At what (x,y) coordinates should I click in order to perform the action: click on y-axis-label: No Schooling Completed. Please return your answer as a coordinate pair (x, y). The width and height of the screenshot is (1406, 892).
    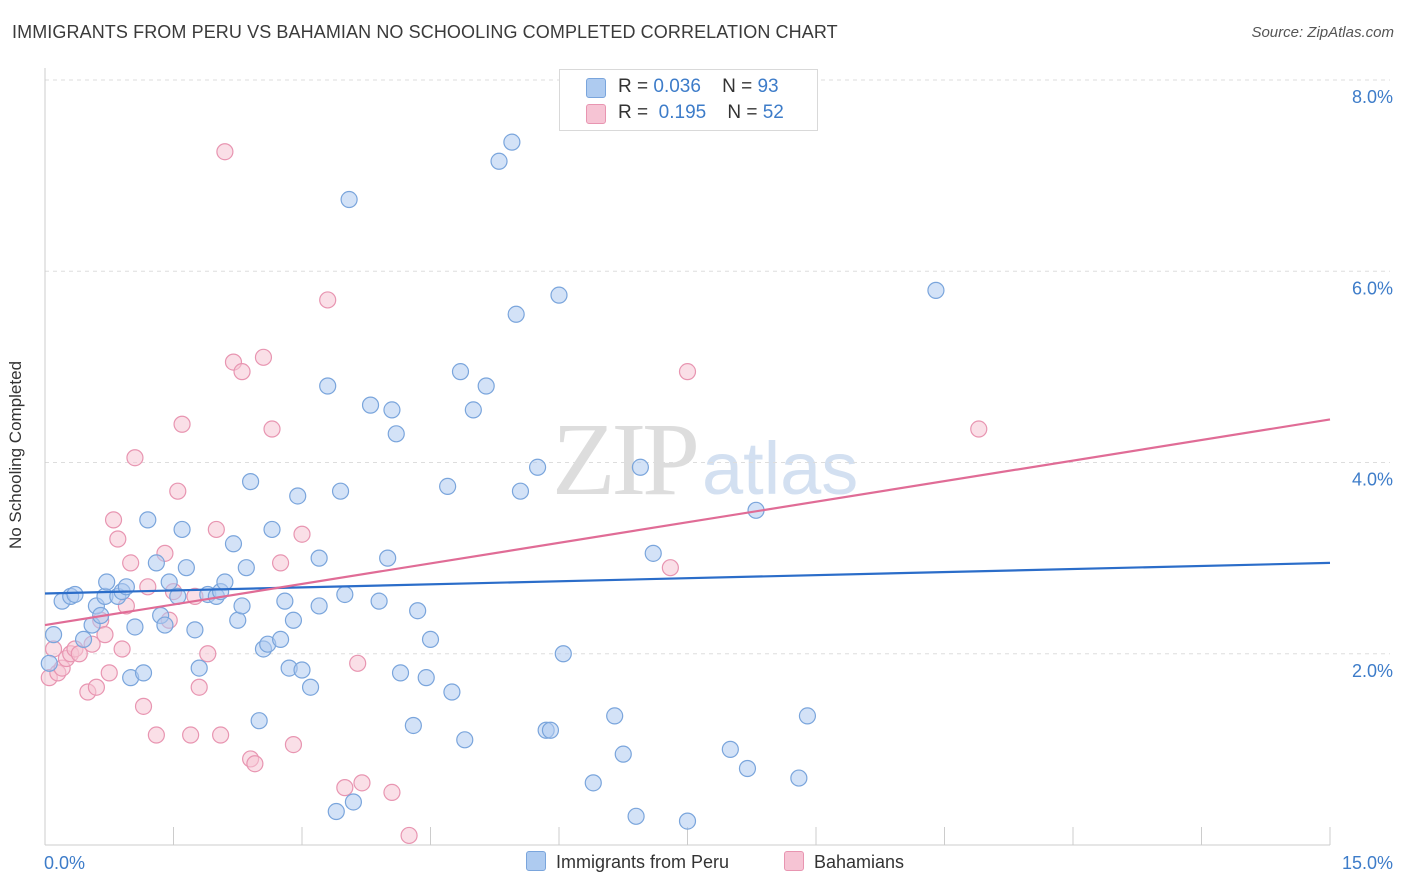
    Looking at the image, I should click on (15, 455).